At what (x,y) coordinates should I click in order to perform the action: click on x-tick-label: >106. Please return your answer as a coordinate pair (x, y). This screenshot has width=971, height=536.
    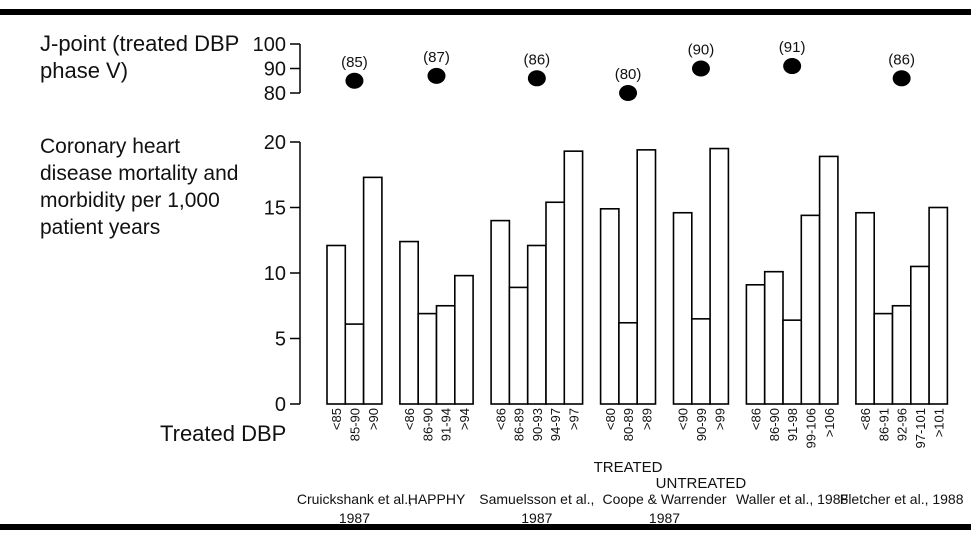
    Looking at the image, I should click on (829, 422).